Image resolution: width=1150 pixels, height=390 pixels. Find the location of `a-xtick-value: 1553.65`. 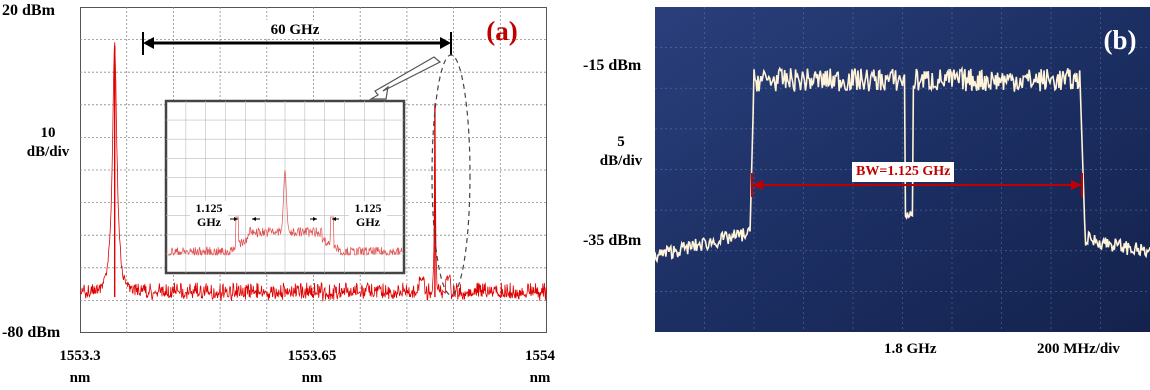

a-xtick-value: 1553.65 is located at coordinates (312, 356).